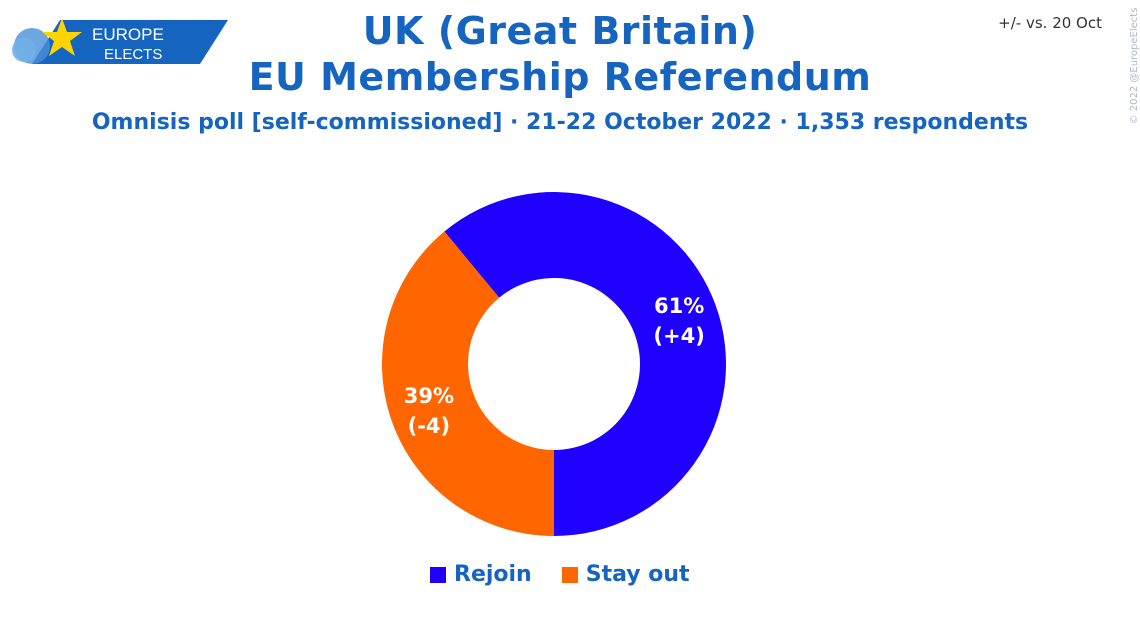 This screenshot has height=624, width=1140. Describe the element at coordinates (128, 34) in the screenshot. I see `logo-line1: EUROPE` at that location.